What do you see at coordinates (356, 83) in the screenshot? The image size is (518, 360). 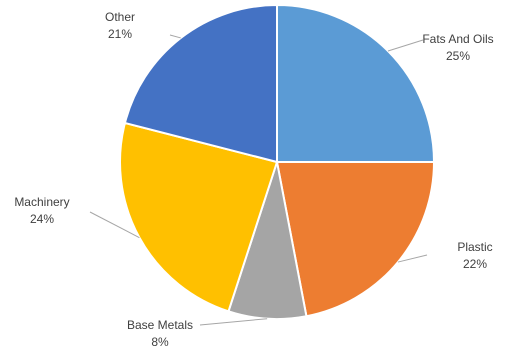 I see `slice-fats-and-oils` at bounding box center [356, 83].